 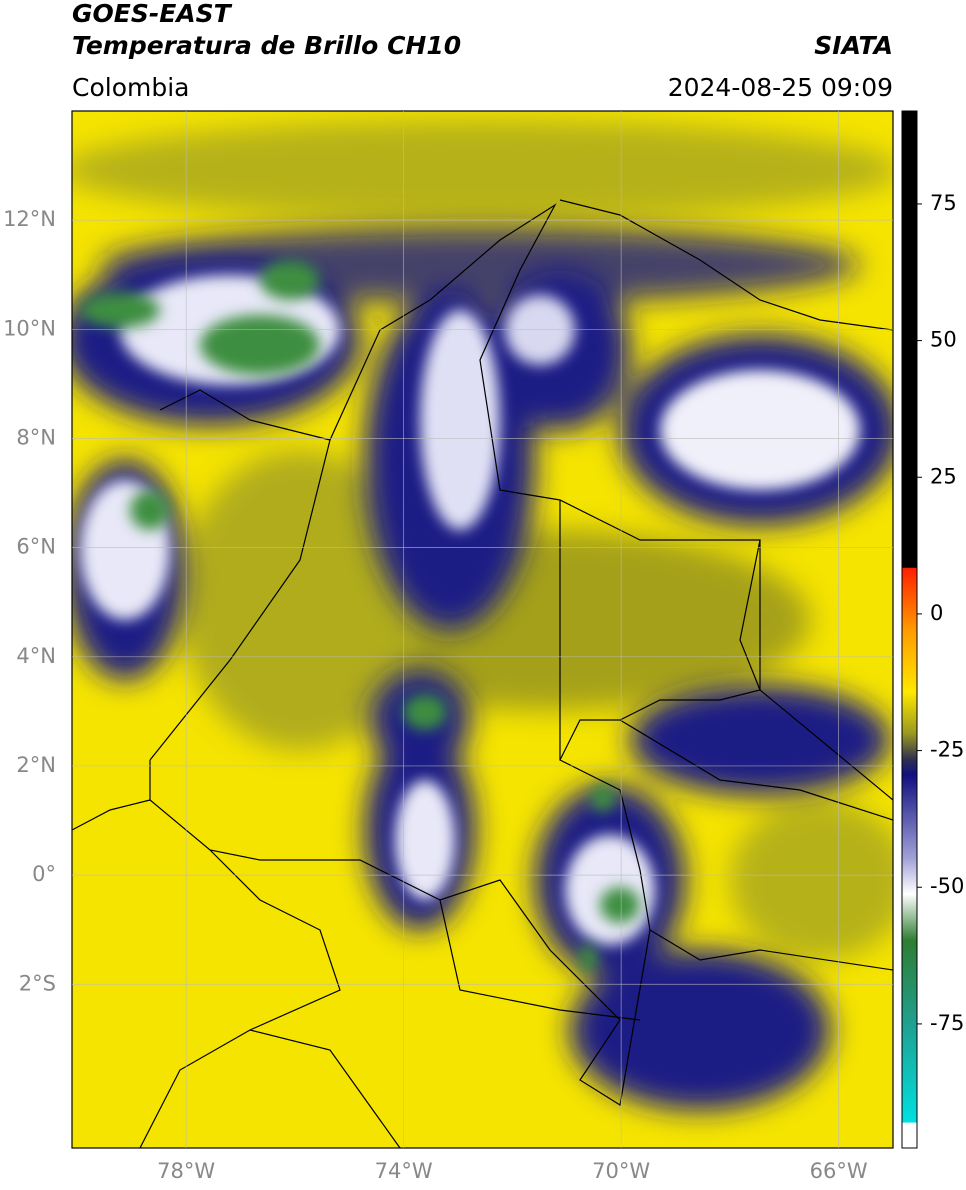 I want to click on timestamp: 2024-08-25 09:09, so click(x=780, y=87).